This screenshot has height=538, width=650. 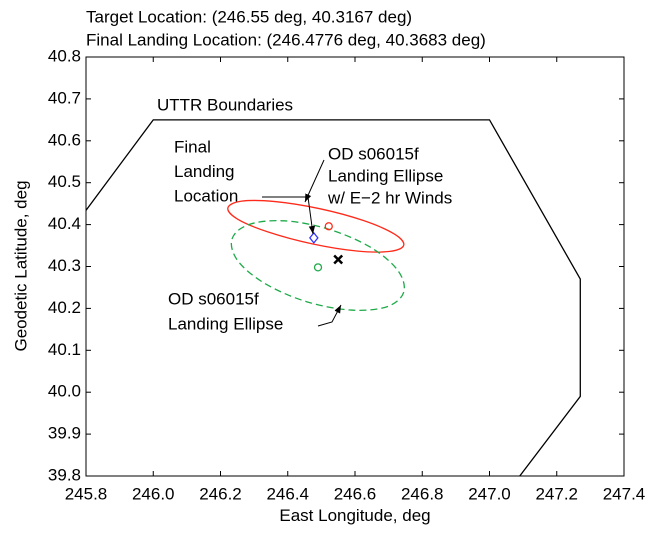 What do you see at coordinates (64, 181) in the screenshot?
I see `y-tick-label: 40.5` at bounding box center [64, 181].